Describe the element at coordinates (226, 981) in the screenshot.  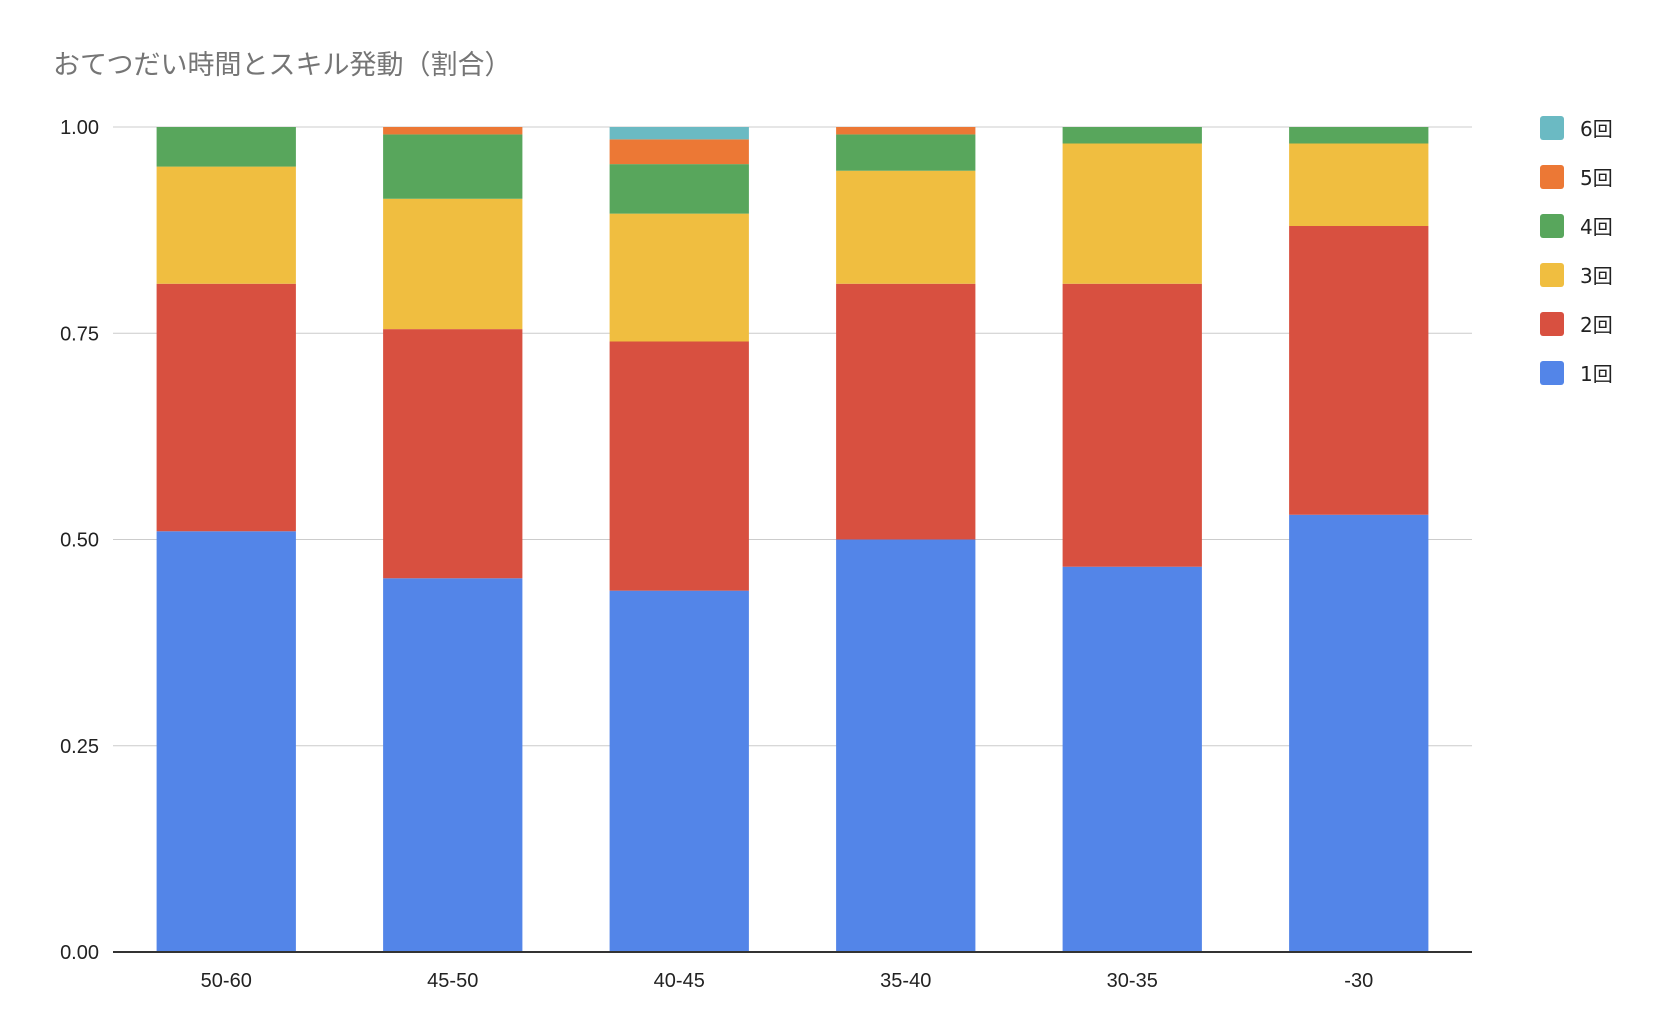
I see `x-tick-label: 50-60` at that location.